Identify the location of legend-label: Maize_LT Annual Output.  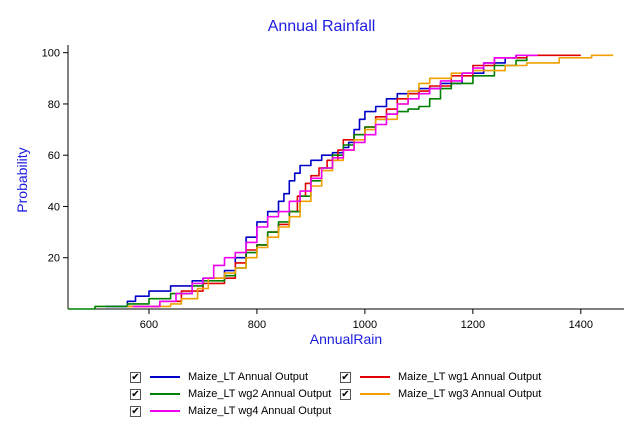
(248, 377).